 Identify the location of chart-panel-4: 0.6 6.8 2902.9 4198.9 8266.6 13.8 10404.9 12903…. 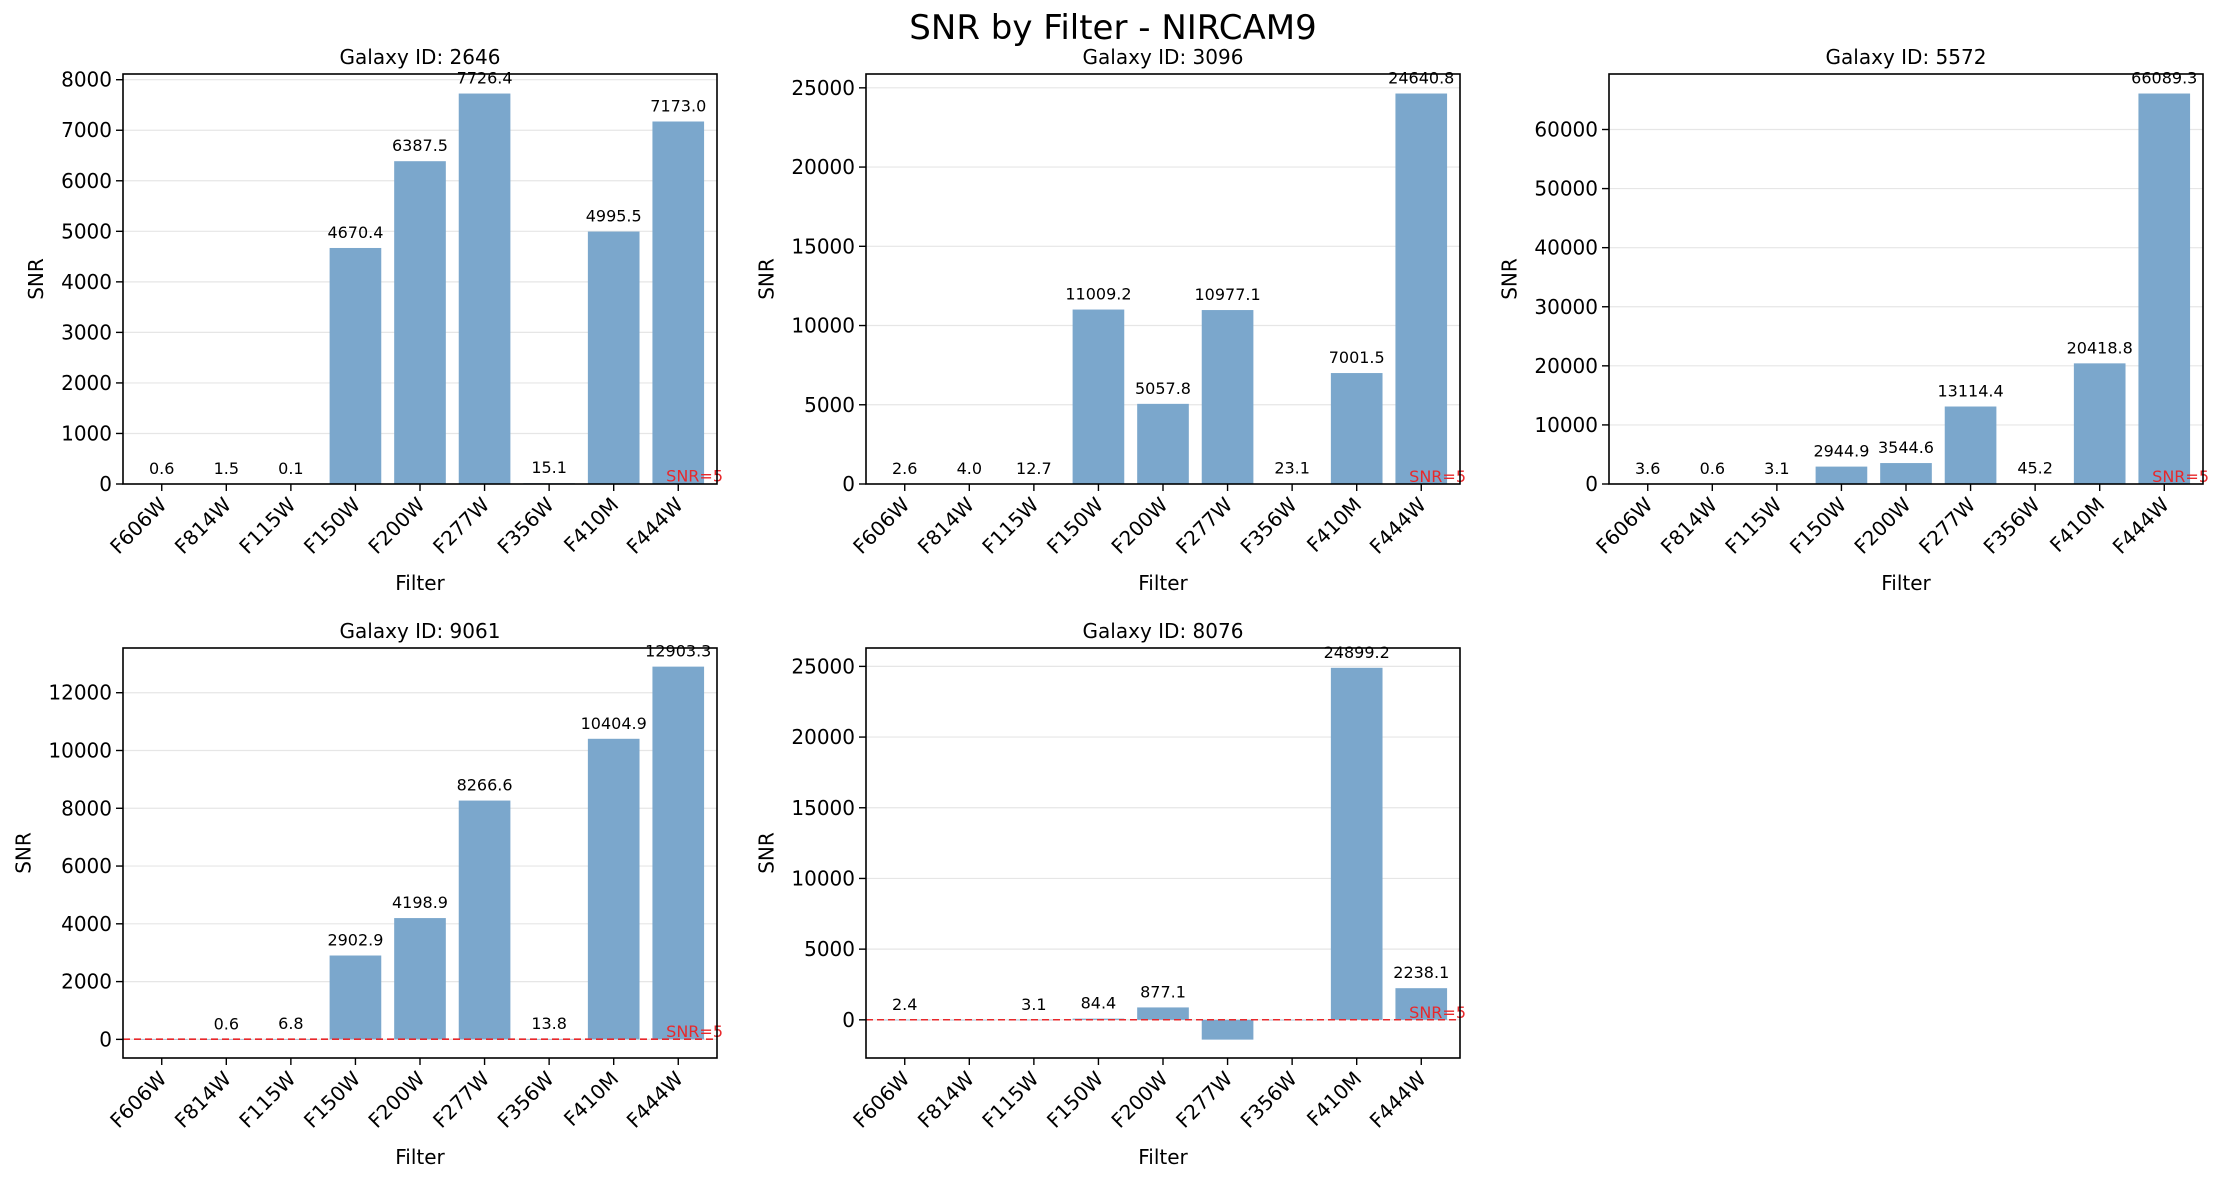
(368, 894).